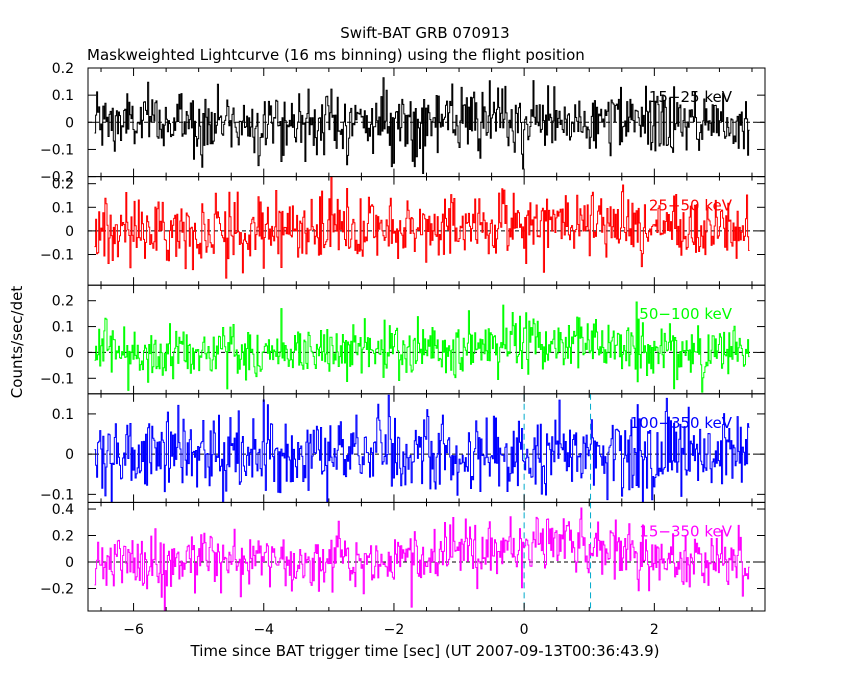 Image resolution: width=850 pixels, height=680 pixels. I want to click on x-tick-label: −2, so click(394, 630).